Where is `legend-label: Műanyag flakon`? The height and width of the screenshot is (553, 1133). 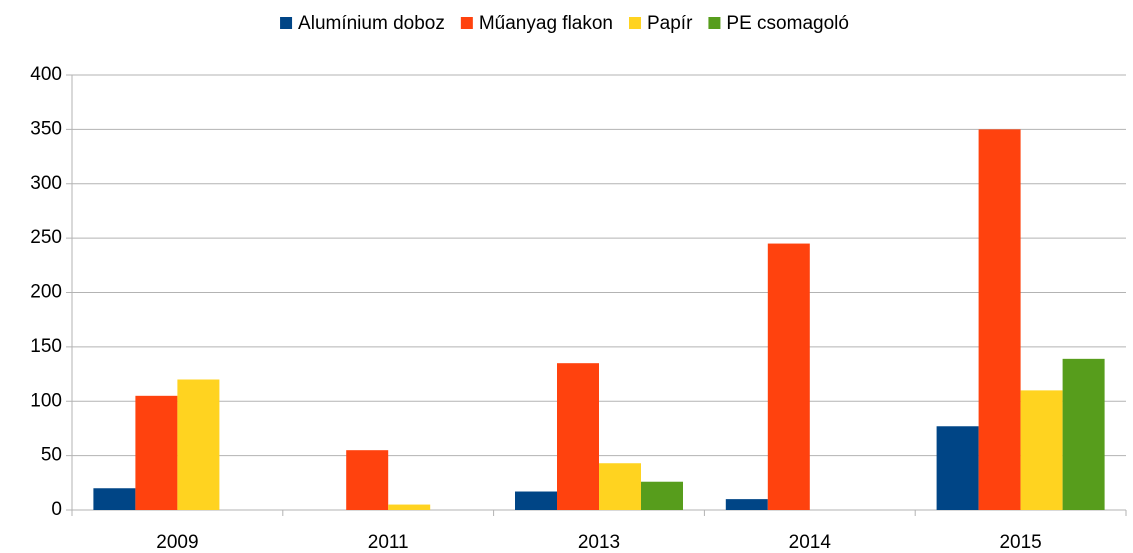 legend-label: Műanyag flakon is located at coordinates (546, 23).